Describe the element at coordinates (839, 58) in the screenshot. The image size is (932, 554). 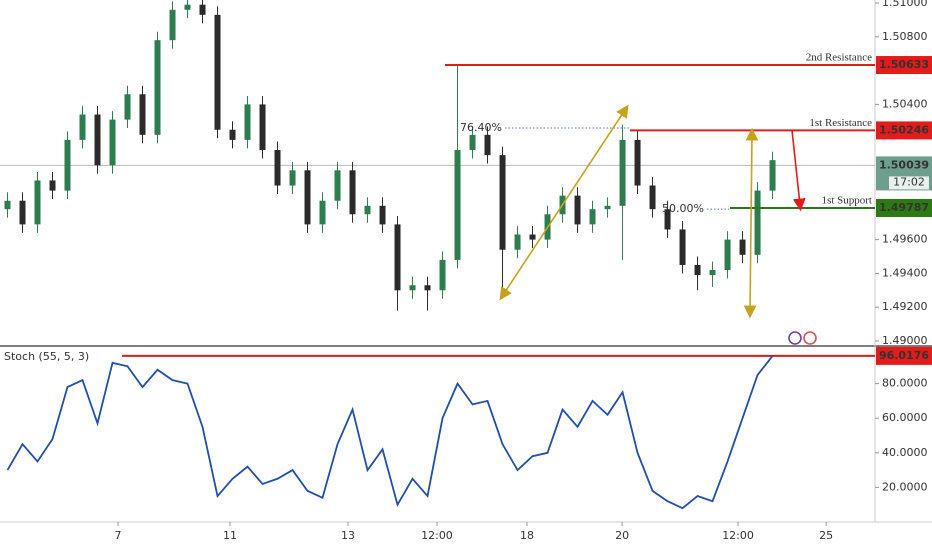
I see `level-label: 2nd Resistance` at that location.